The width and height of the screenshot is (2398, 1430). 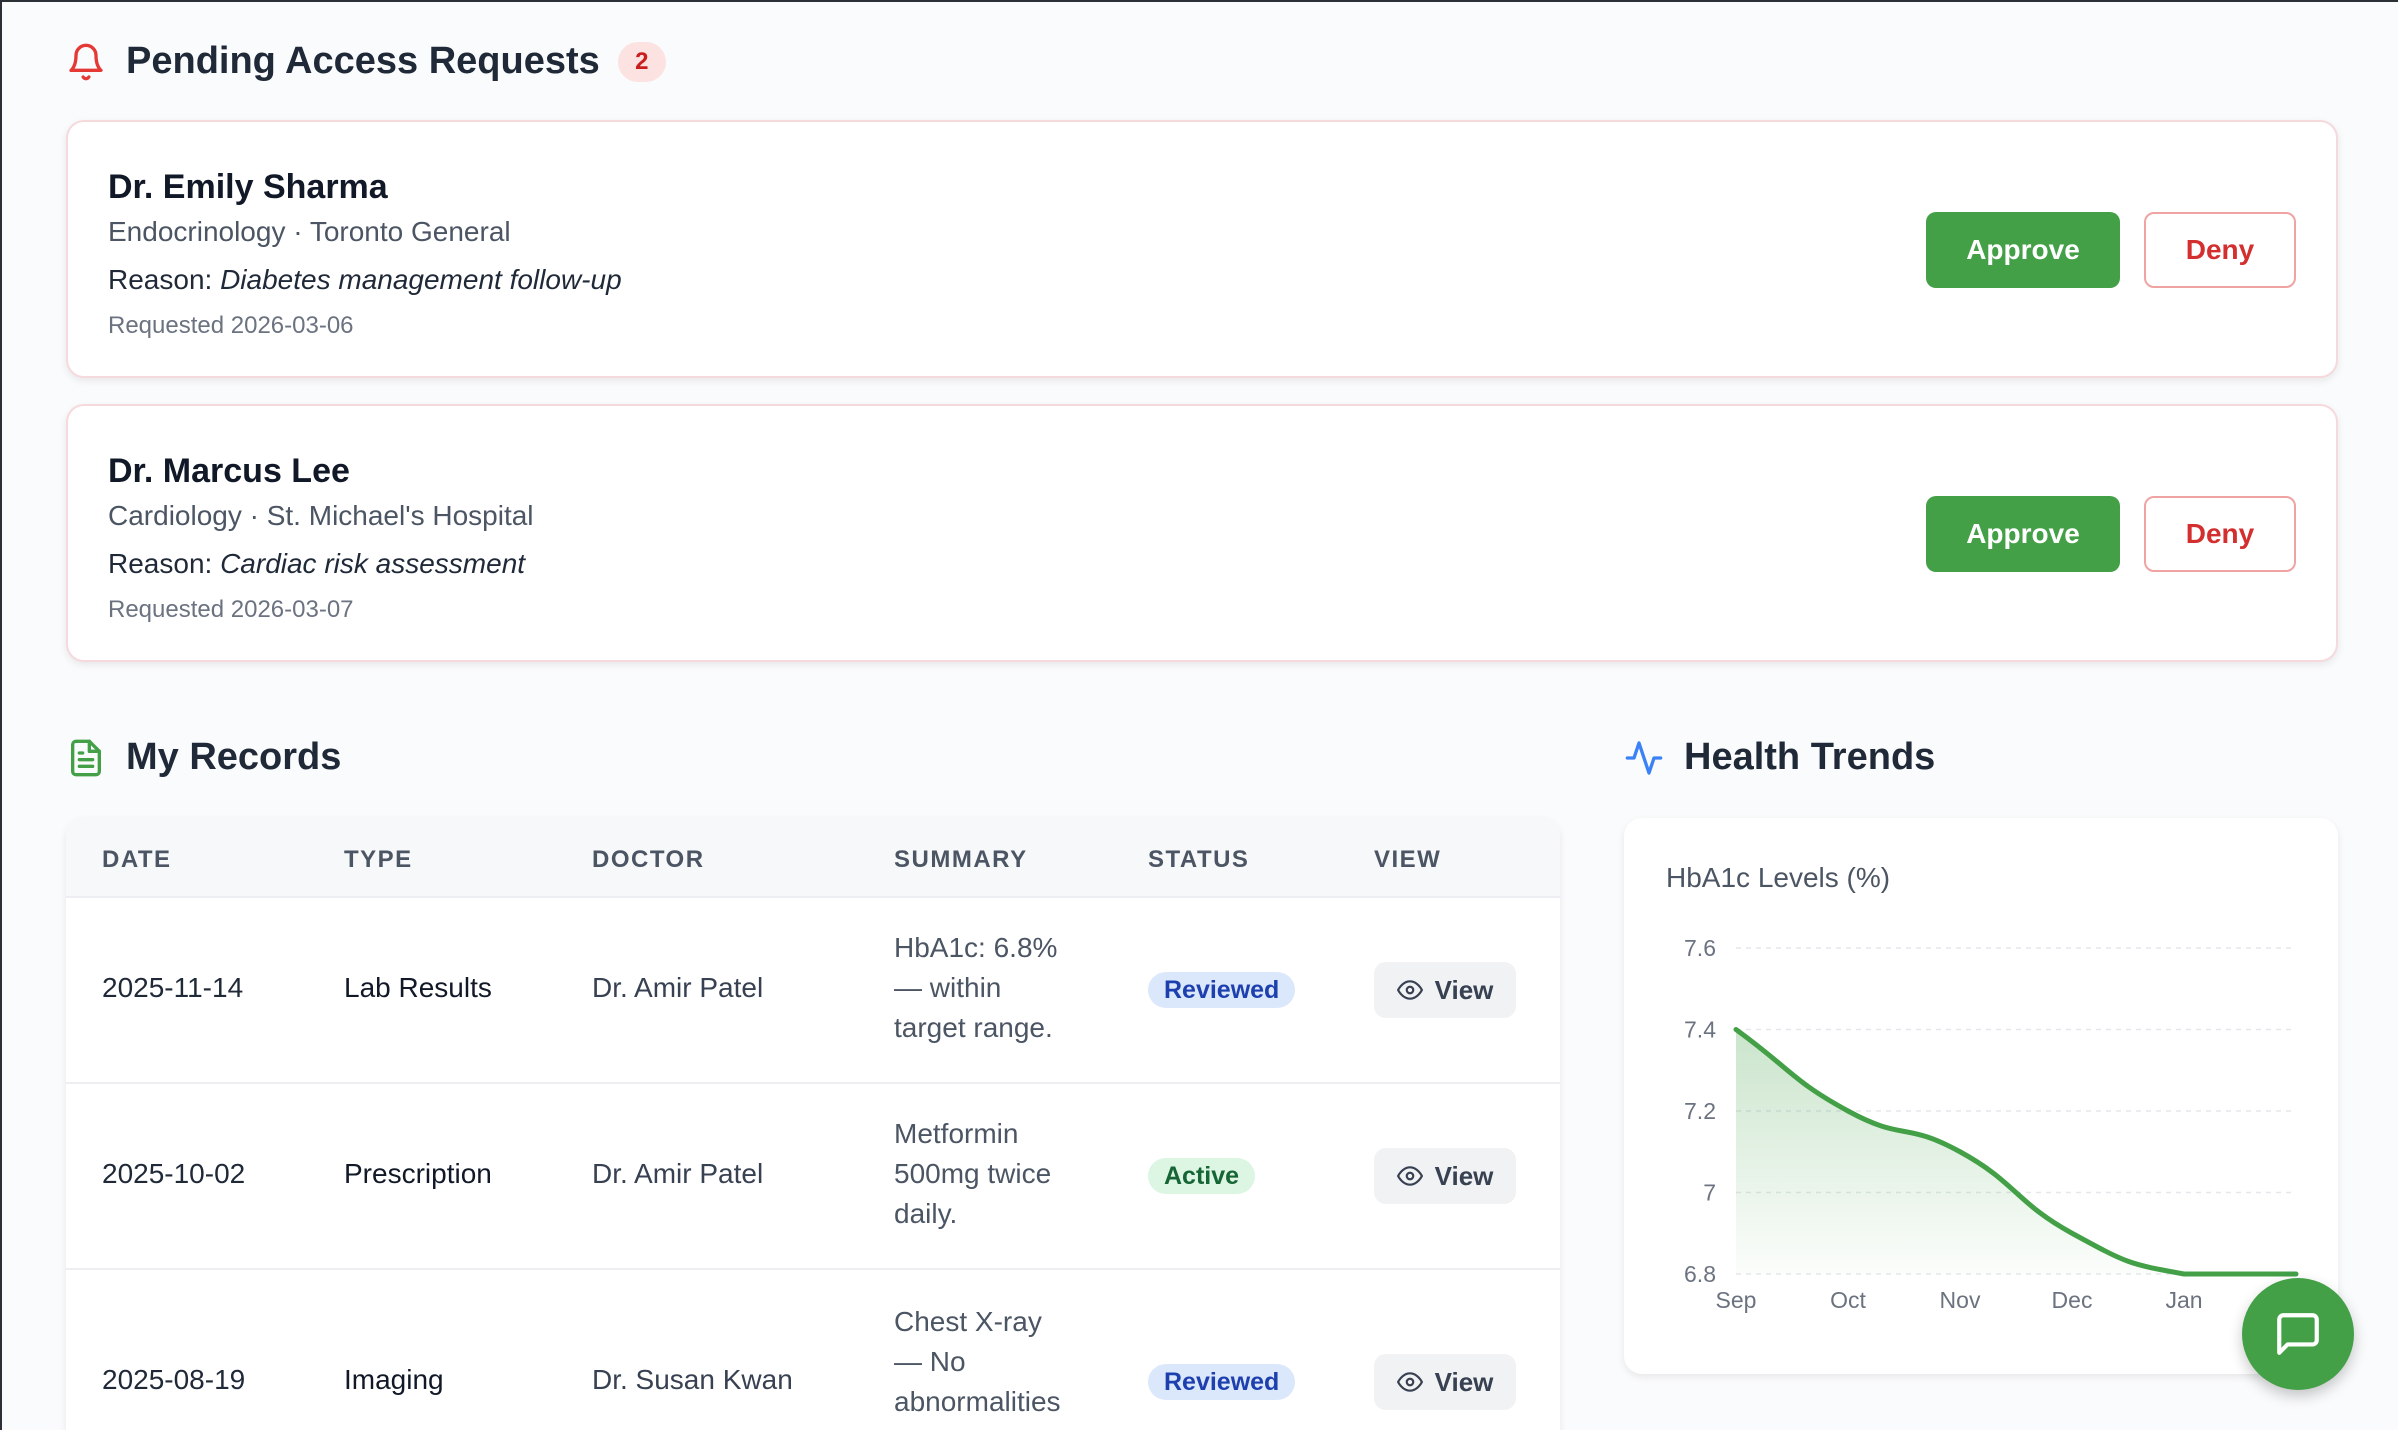 What do you see at coordinates (994, 1362) in the screenshot?
I see `record-summary: Chest X-ray — No abnormalities` at bounding box center [994, 1362].